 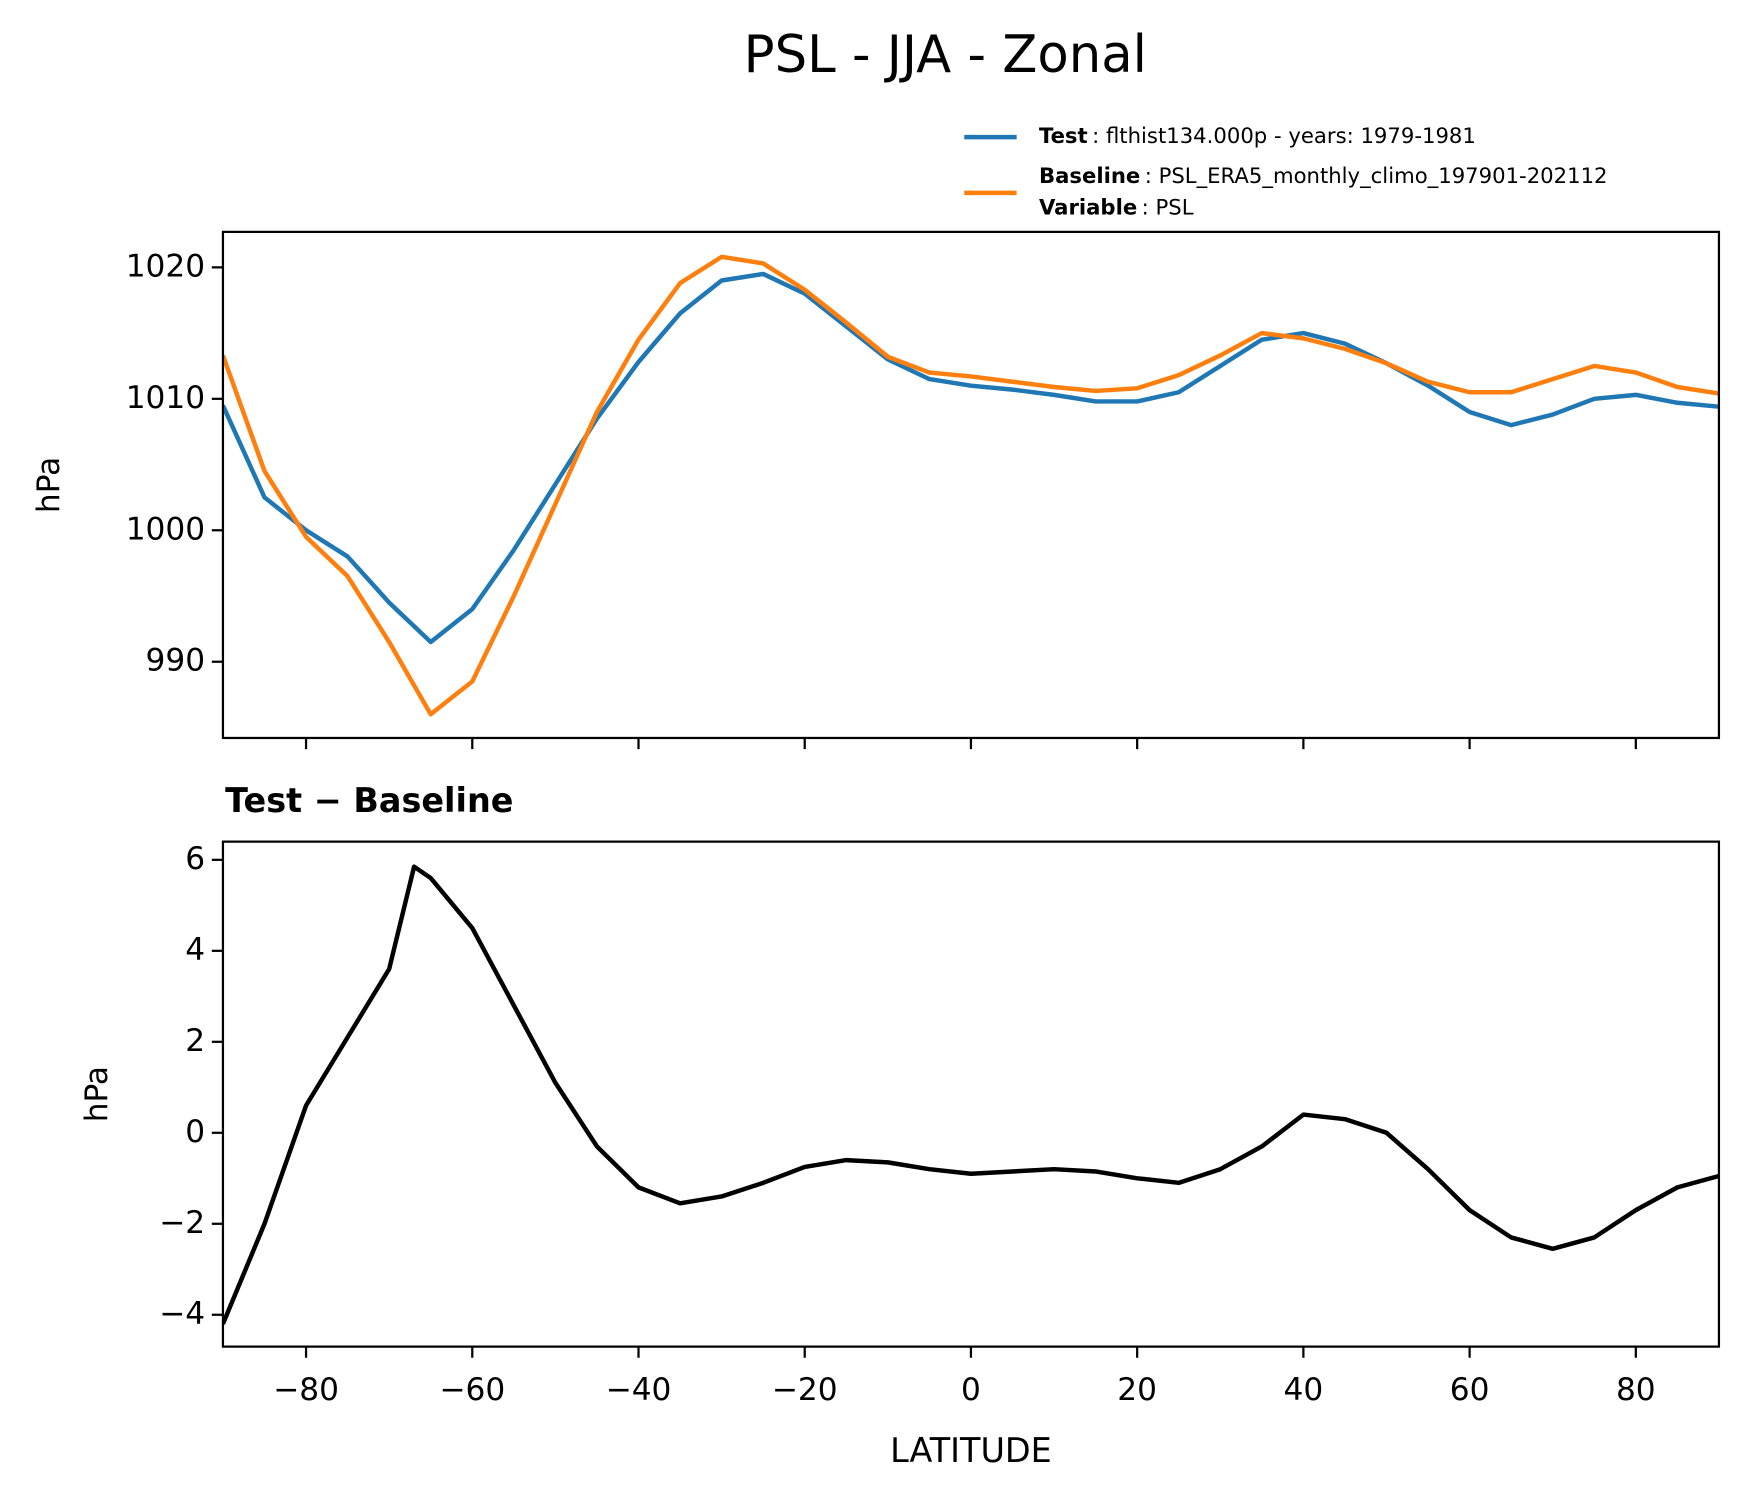 I want to click on x-tick-label: 20, so click(x=1137, y=1390).